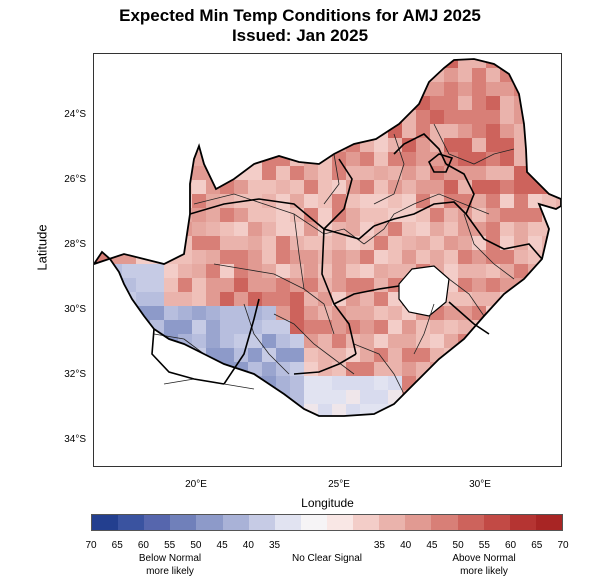  Describe the element at coordinates (75, 114) in the screenshot. I see `y-tick-label: 24°S` at that location.